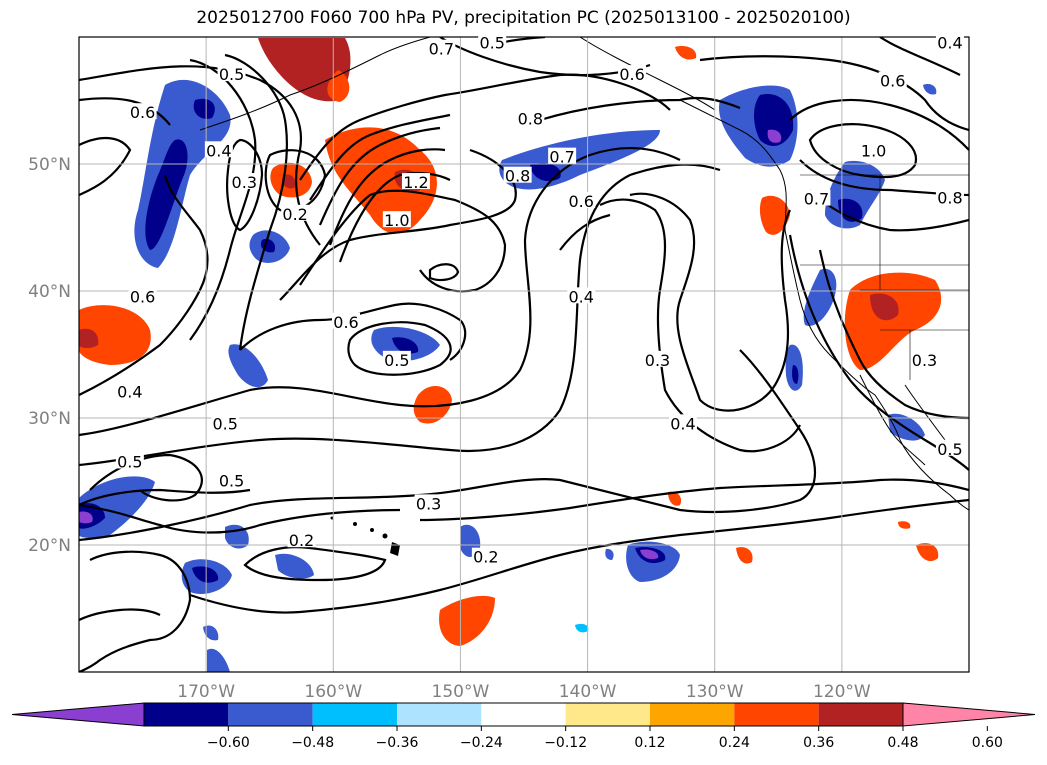 The image size is (1047, 765). What do you see at coordinates (647, 74) in the screenshot?
I see `coastline-alaska` at bounding box center [647, 74].